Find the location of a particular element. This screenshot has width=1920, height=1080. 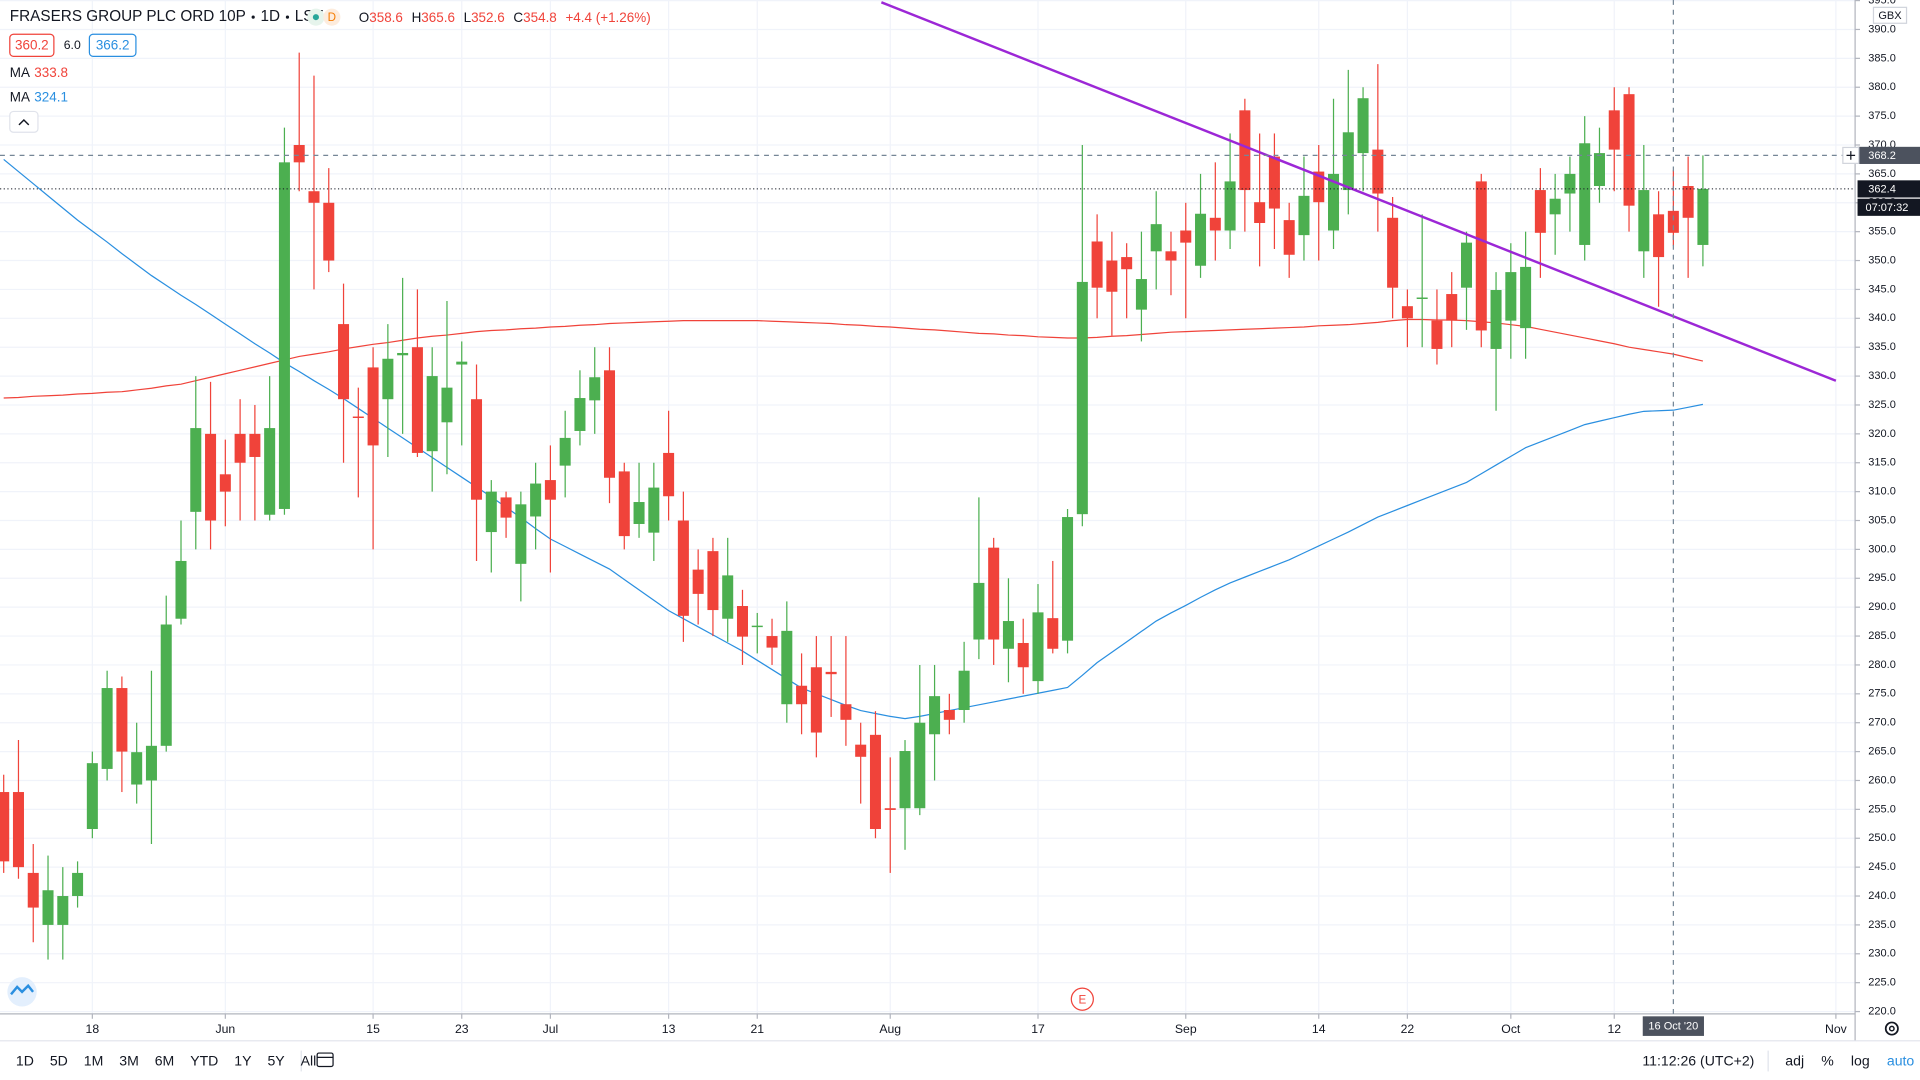

range-button: 1D is located at coordinates (25, 1060).